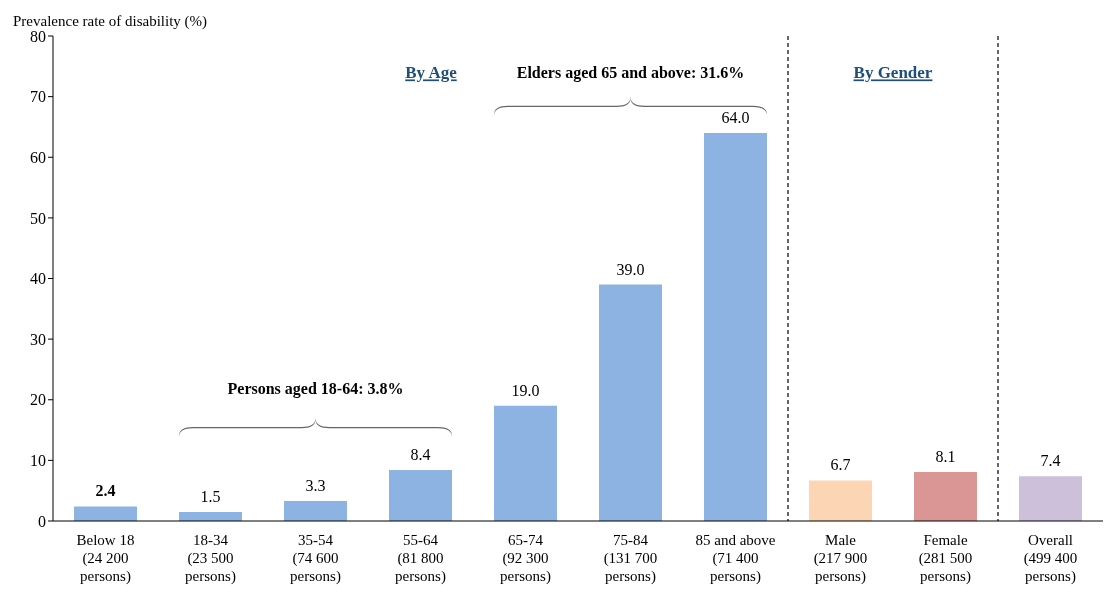  Describe the element at coordinates (1050, 558) in the screenshot. I see `x-tick-label: Overall (499 400 persons)` at that location.